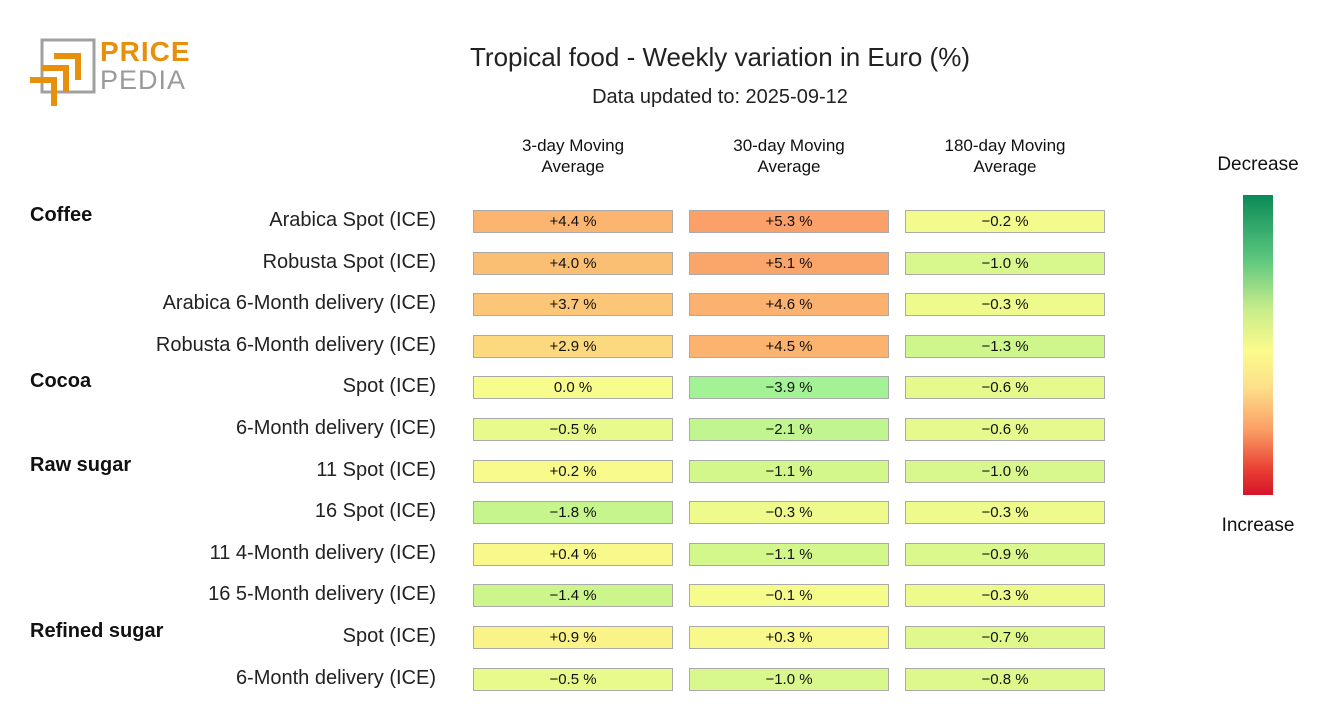  Describe the element at coordinates (720, 97) in the screenshot. I see `chart-subtitle: Data updated to: 2025-09-12` at that location.